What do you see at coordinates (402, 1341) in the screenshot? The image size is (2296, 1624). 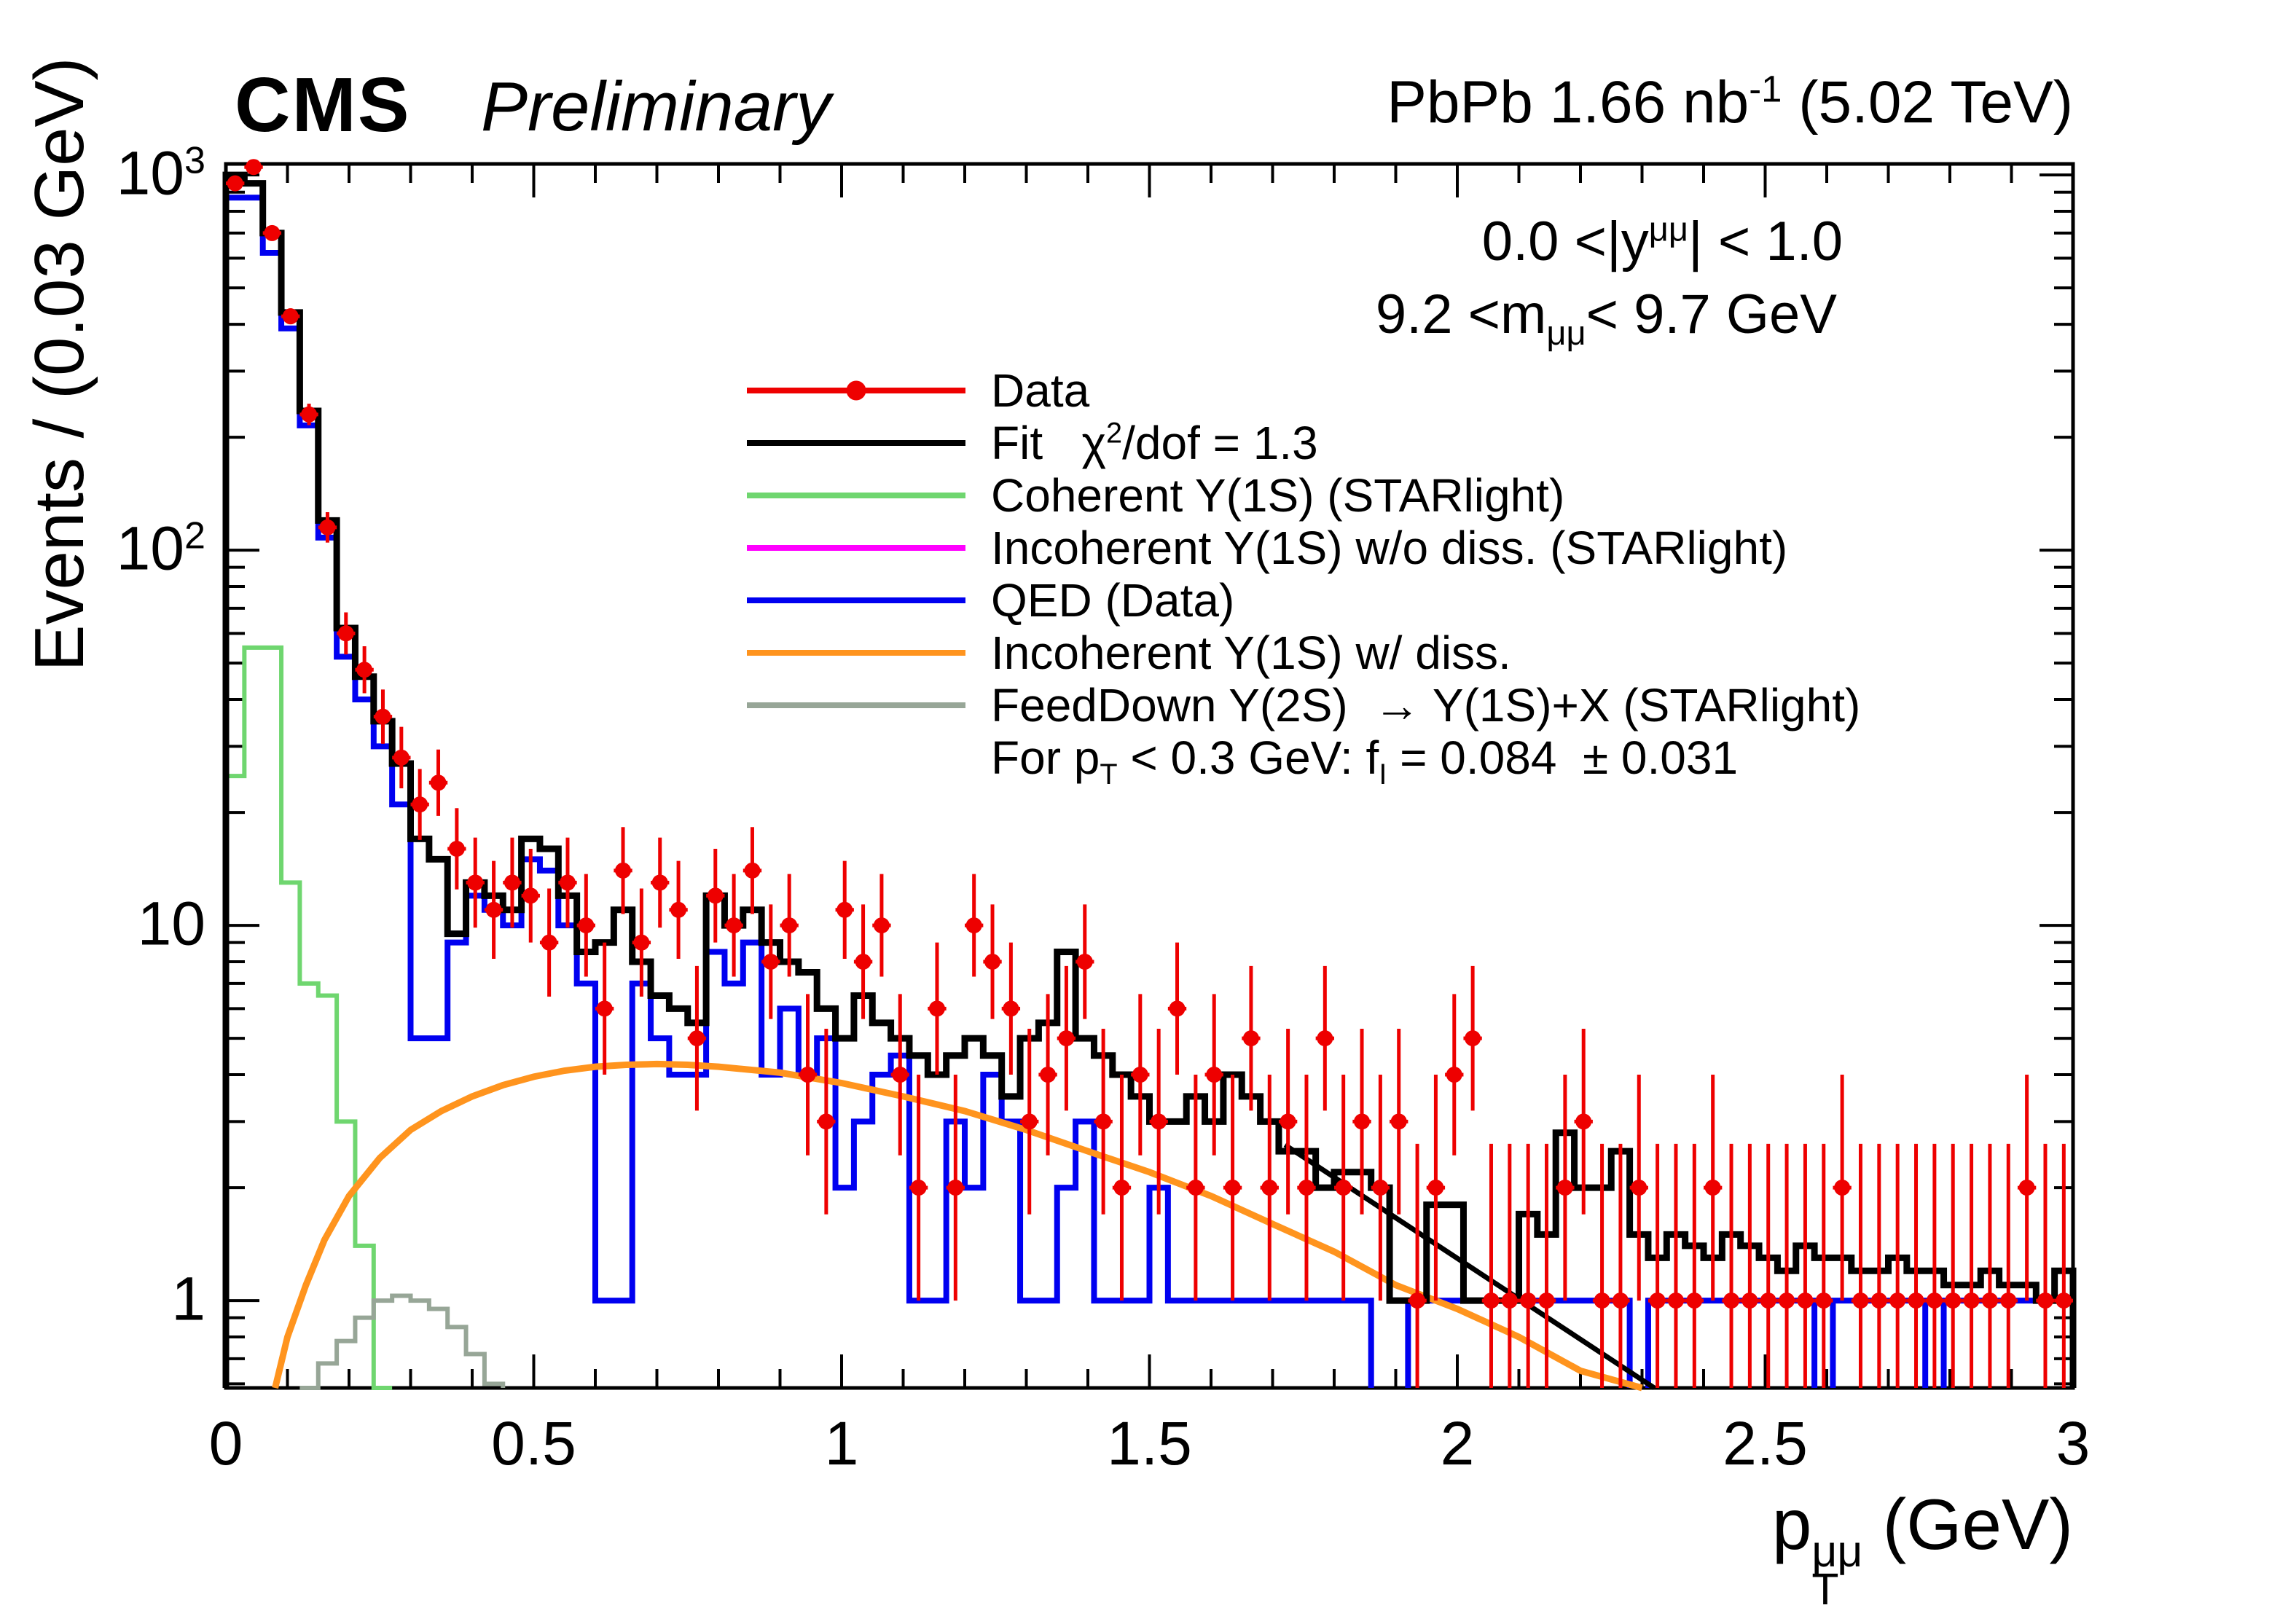 I see `feeddown-histogram` at bounding box center [402, 1341].